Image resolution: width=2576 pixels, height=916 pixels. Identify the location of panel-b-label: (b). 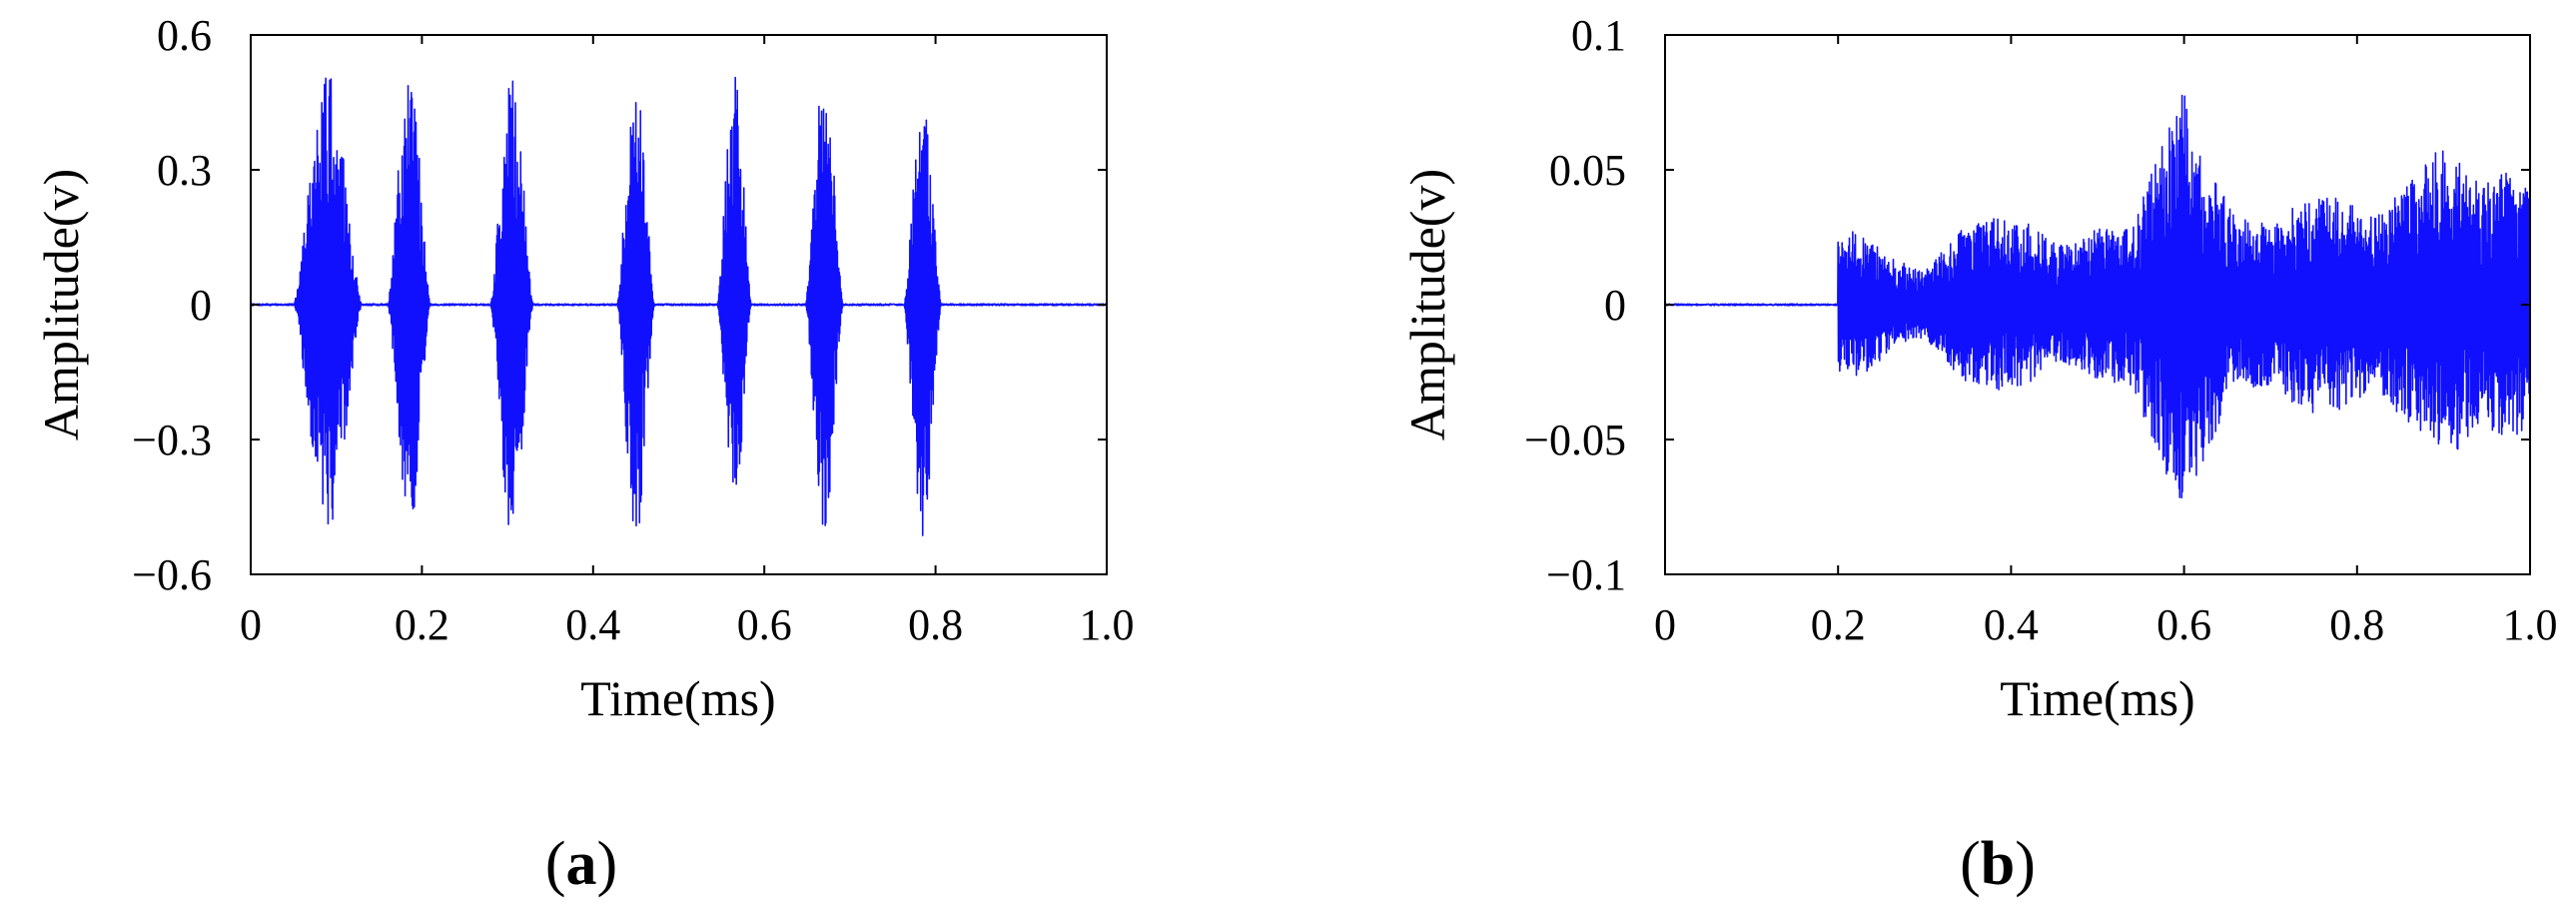
(1998, 864).